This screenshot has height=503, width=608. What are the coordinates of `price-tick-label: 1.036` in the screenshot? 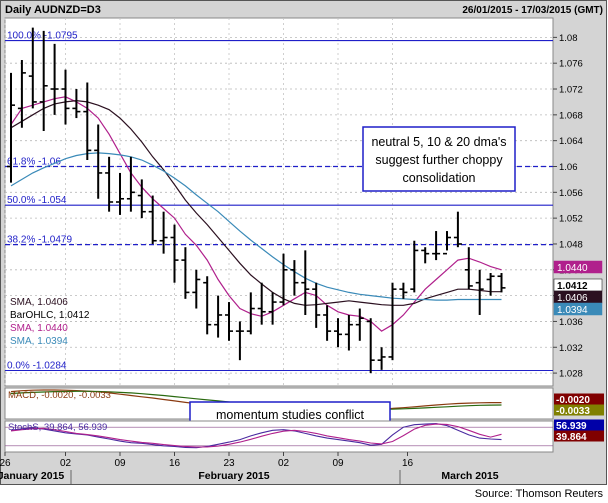 It's located at (571, 322).